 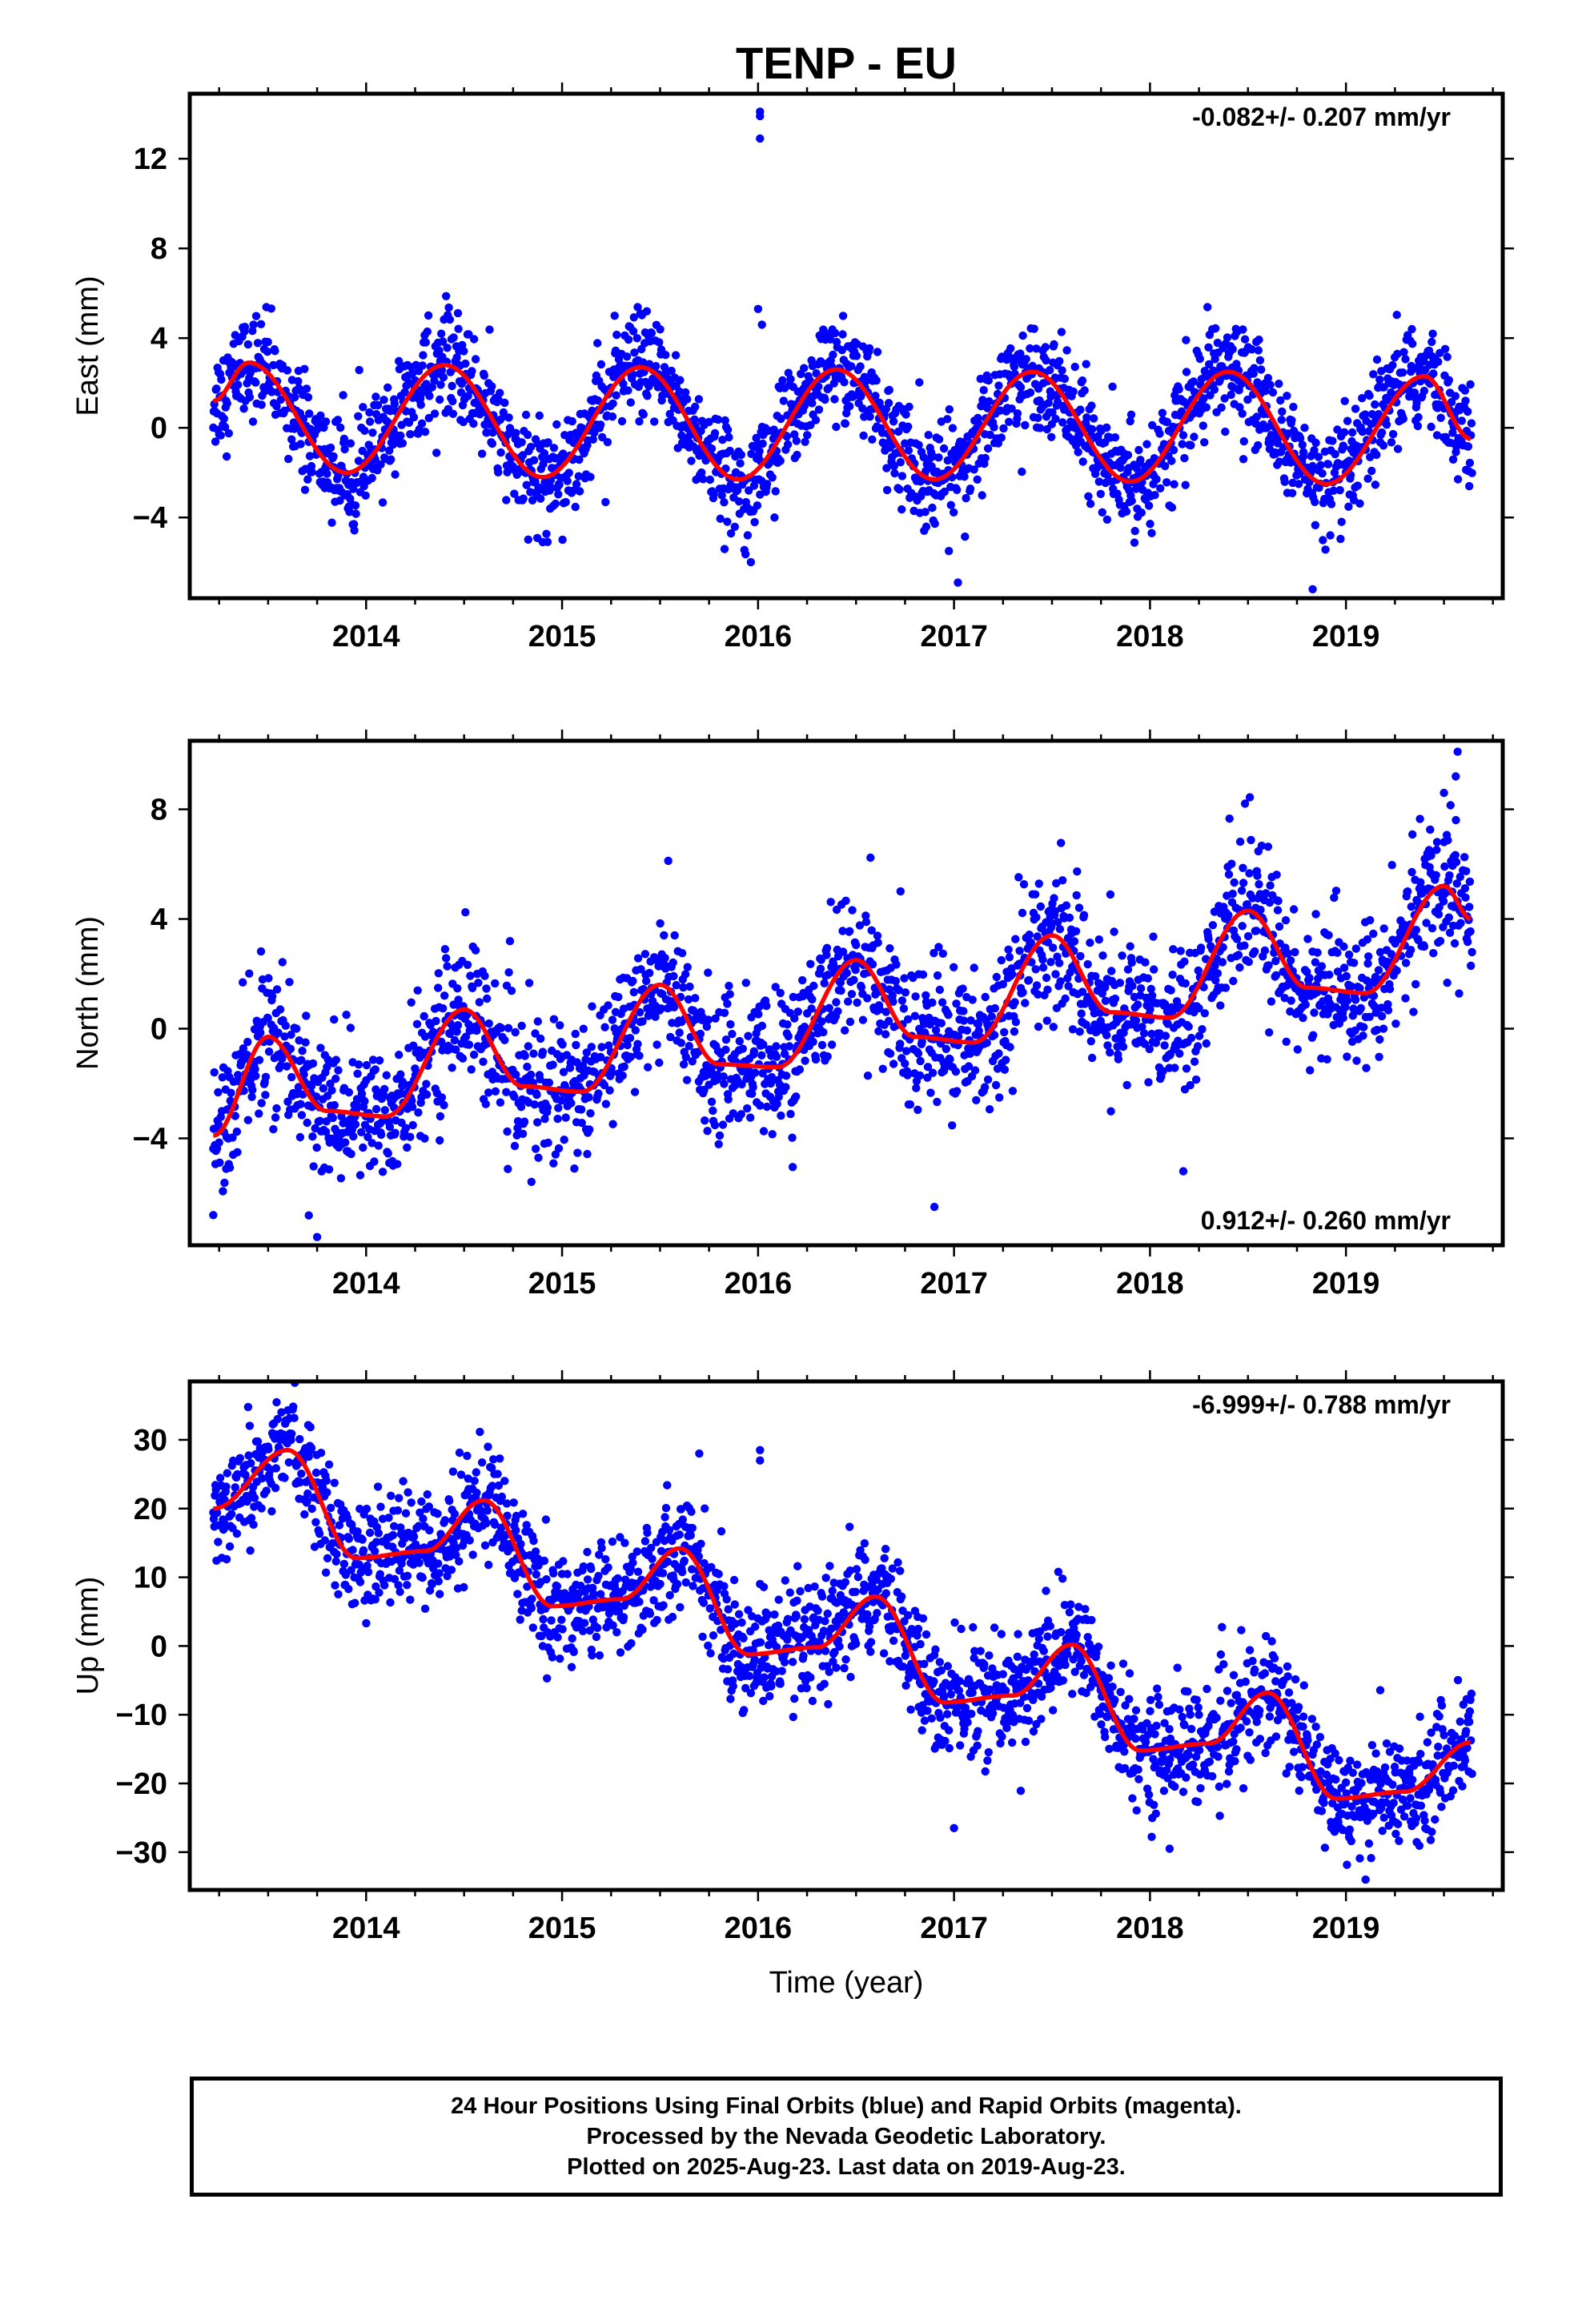 I want to click on data-point-outlier, so click(x=1456, y=776).